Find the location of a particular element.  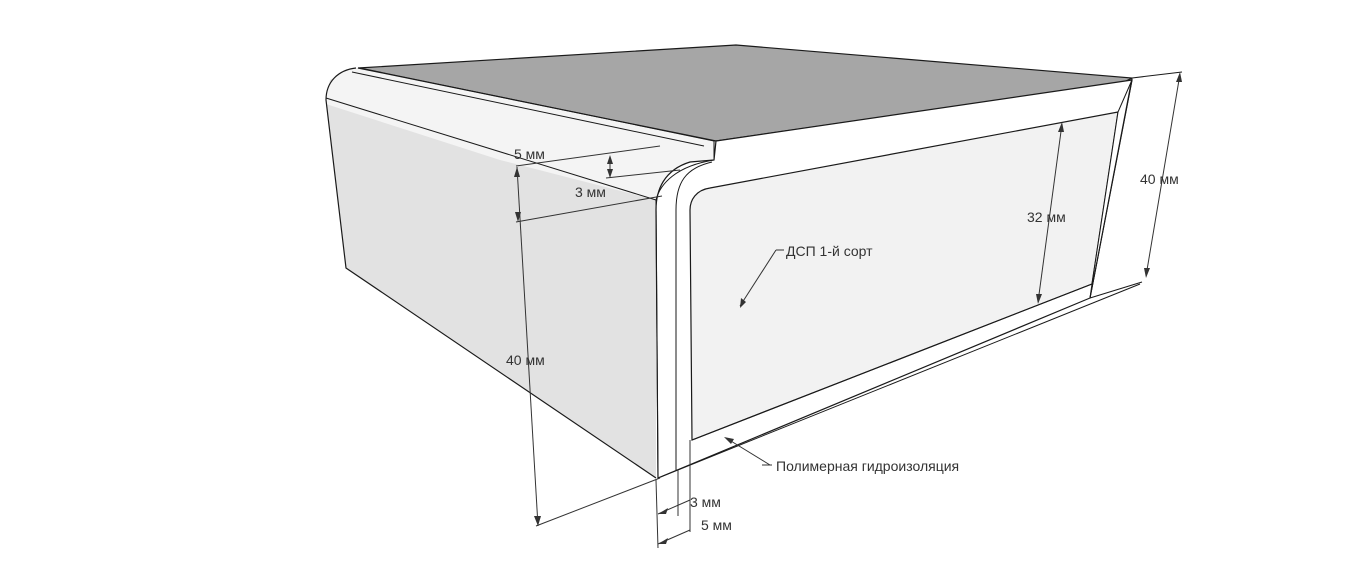

label-bottom-3mm: 3 мм is located at coordinates (705, 502).